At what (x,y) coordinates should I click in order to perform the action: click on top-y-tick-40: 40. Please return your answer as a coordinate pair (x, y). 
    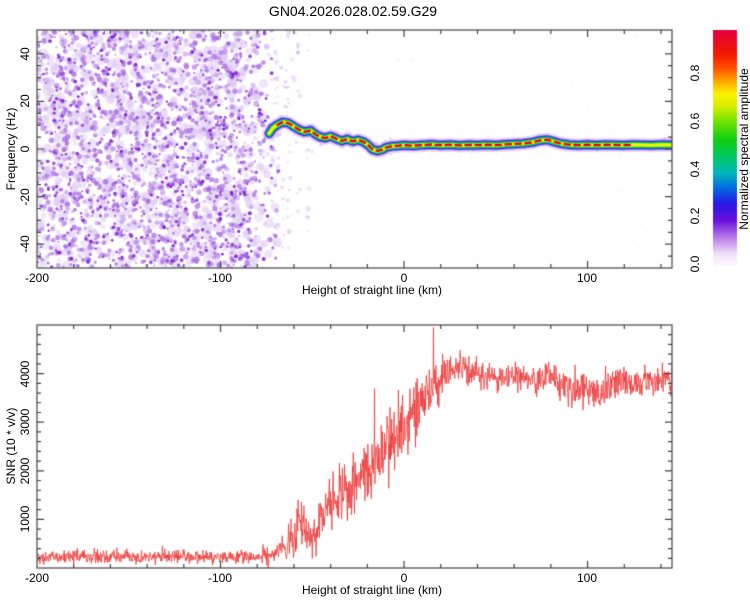
    Looking at the image, I should click on (25, 54).